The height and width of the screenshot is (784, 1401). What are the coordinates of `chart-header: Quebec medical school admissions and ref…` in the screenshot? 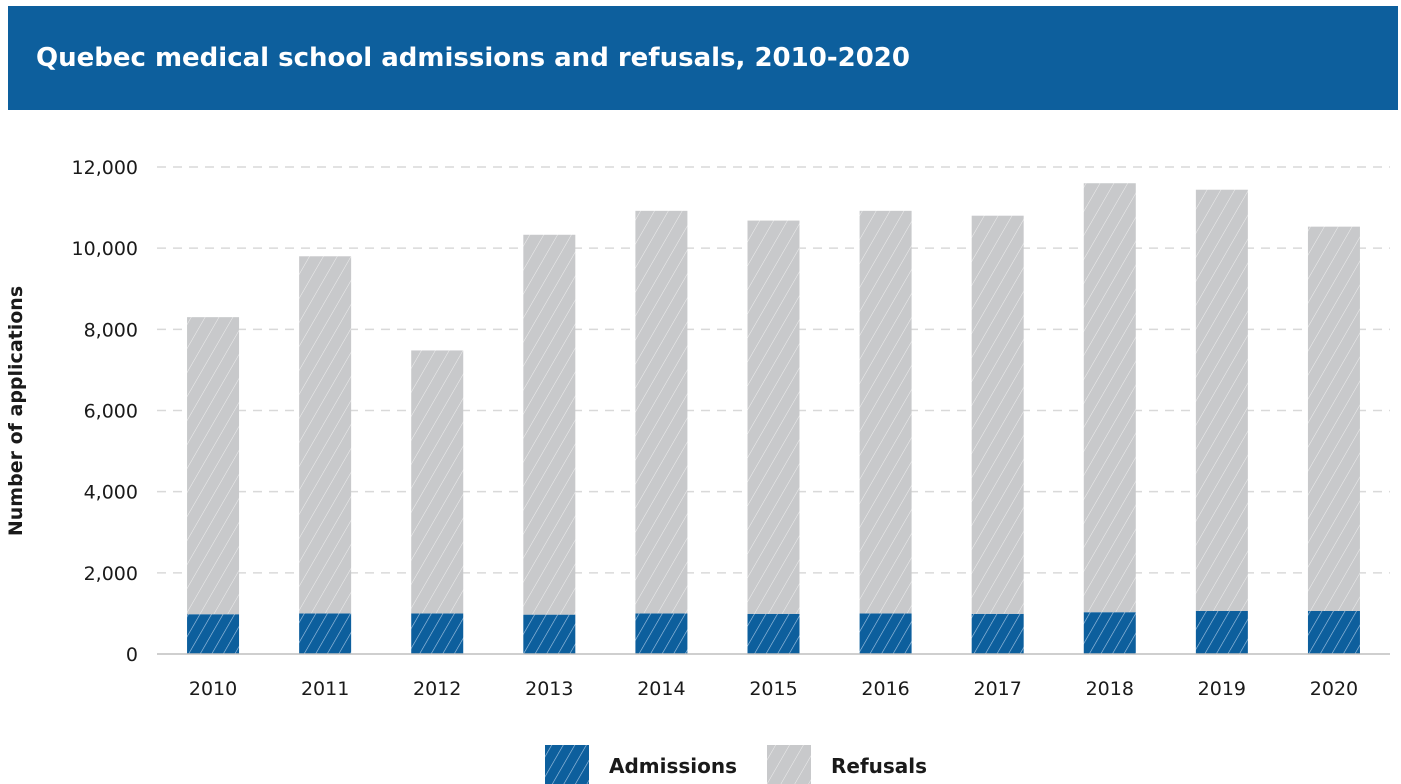 It's located at (703, 58).